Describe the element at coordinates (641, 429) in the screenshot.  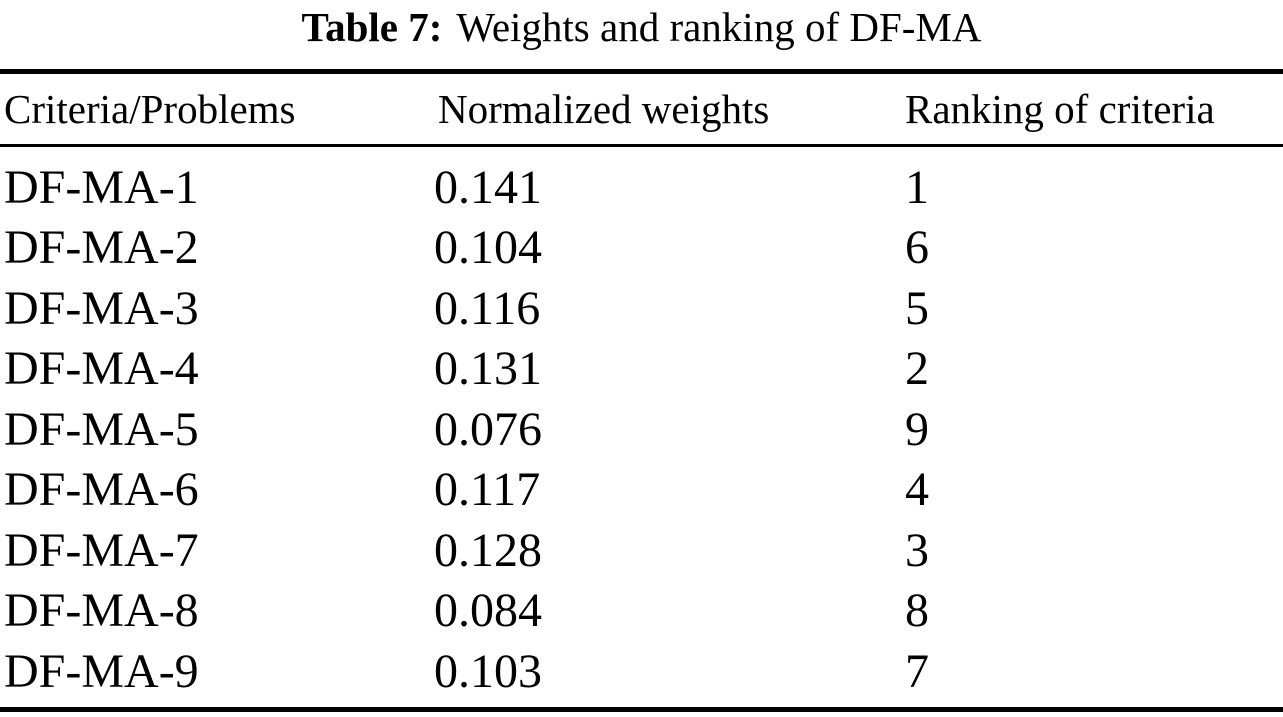
I see `table-row: DF-MA-5 0.076 9` at that location.